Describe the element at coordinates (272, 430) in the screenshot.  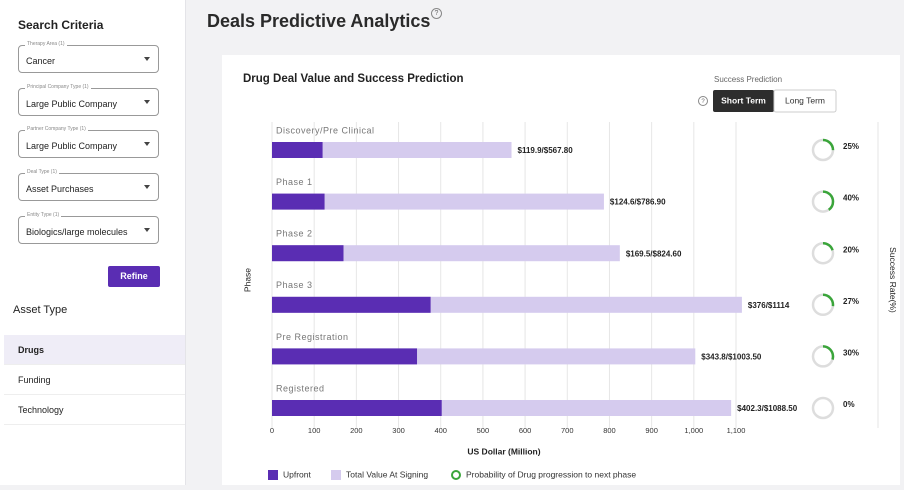
I see `x-tick-label: 0` at that location.